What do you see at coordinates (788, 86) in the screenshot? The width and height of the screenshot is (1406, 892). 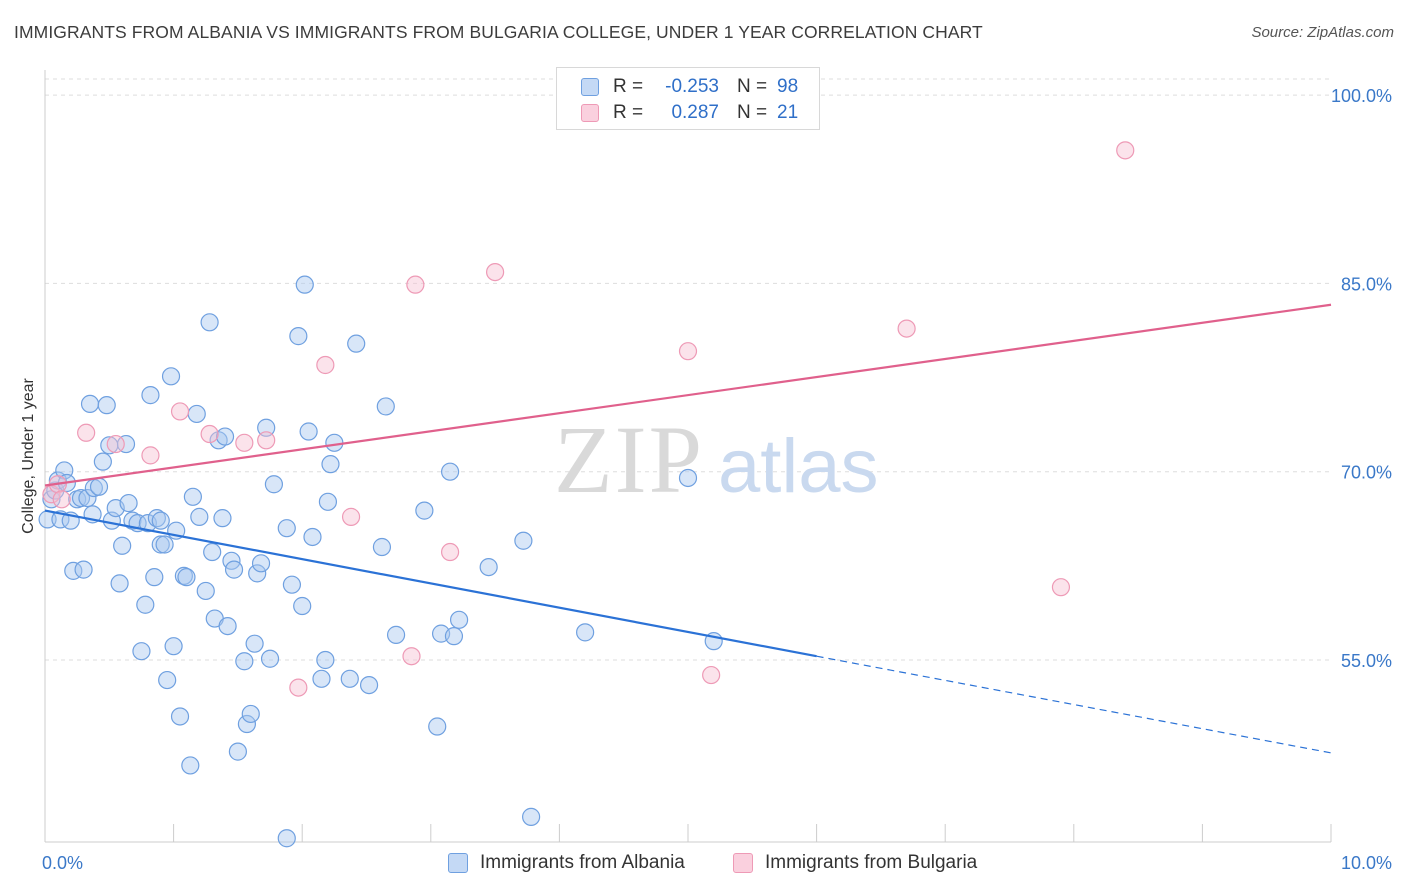 I see `n-value: 98` at bounding box center [788, 86].